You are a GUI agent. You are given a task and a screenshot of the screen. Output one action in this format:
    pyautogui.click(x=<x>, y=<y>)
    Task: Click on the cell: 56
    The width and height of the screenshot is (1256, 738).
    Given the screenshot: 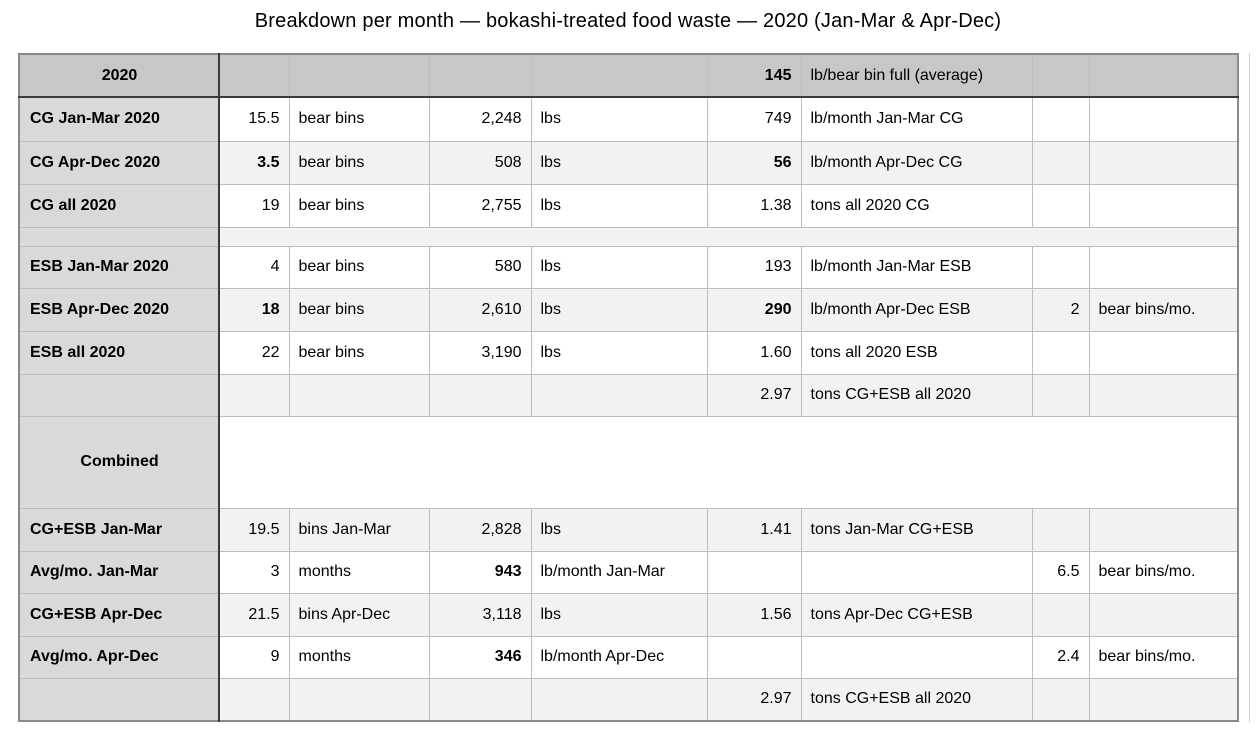 What is the action you would take?
    pyautogui.click(x=754, y=162)
    